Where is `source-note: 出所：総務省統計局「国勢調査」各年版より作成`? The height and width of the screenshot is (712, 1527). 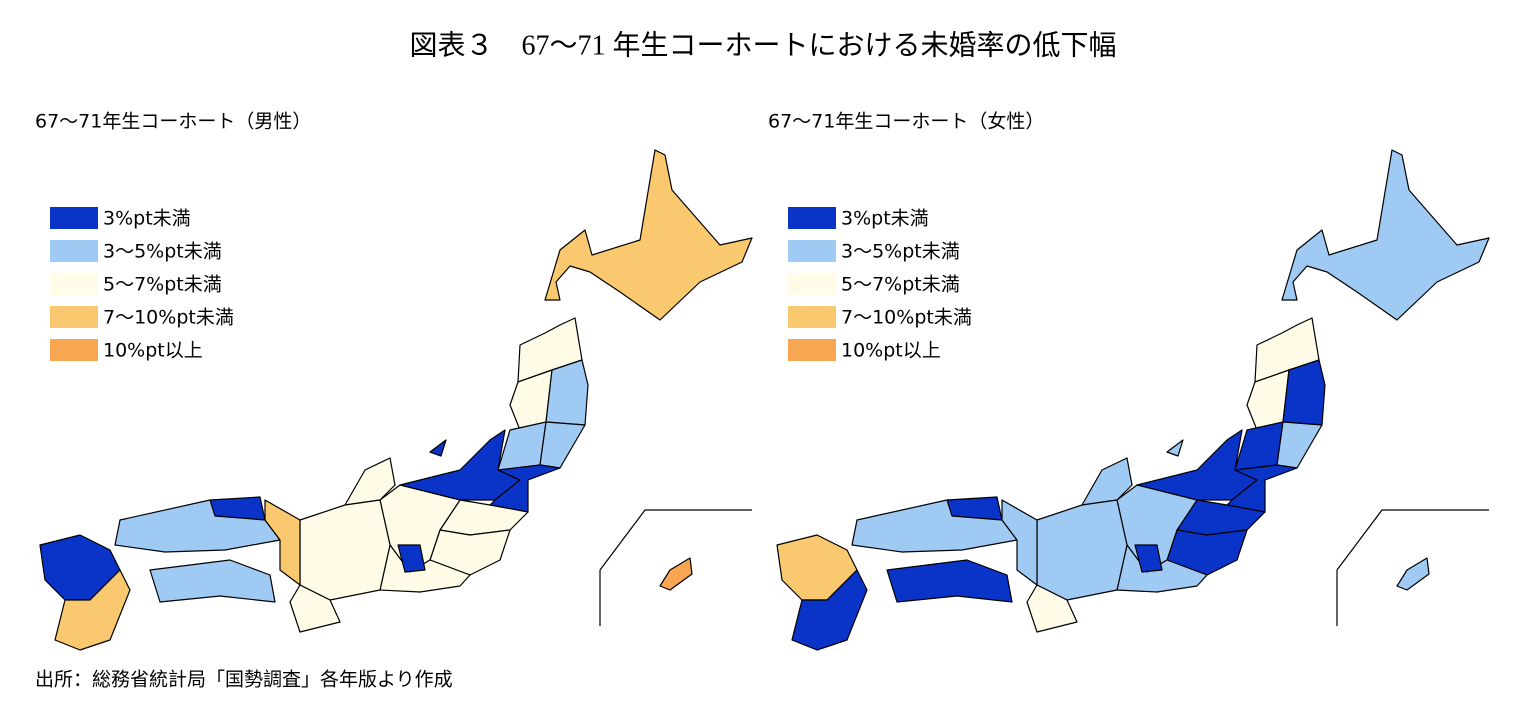
source-note: 出所：総務省統計局「国勢調査」各年版より作成 is located at coordinates (244, 680).